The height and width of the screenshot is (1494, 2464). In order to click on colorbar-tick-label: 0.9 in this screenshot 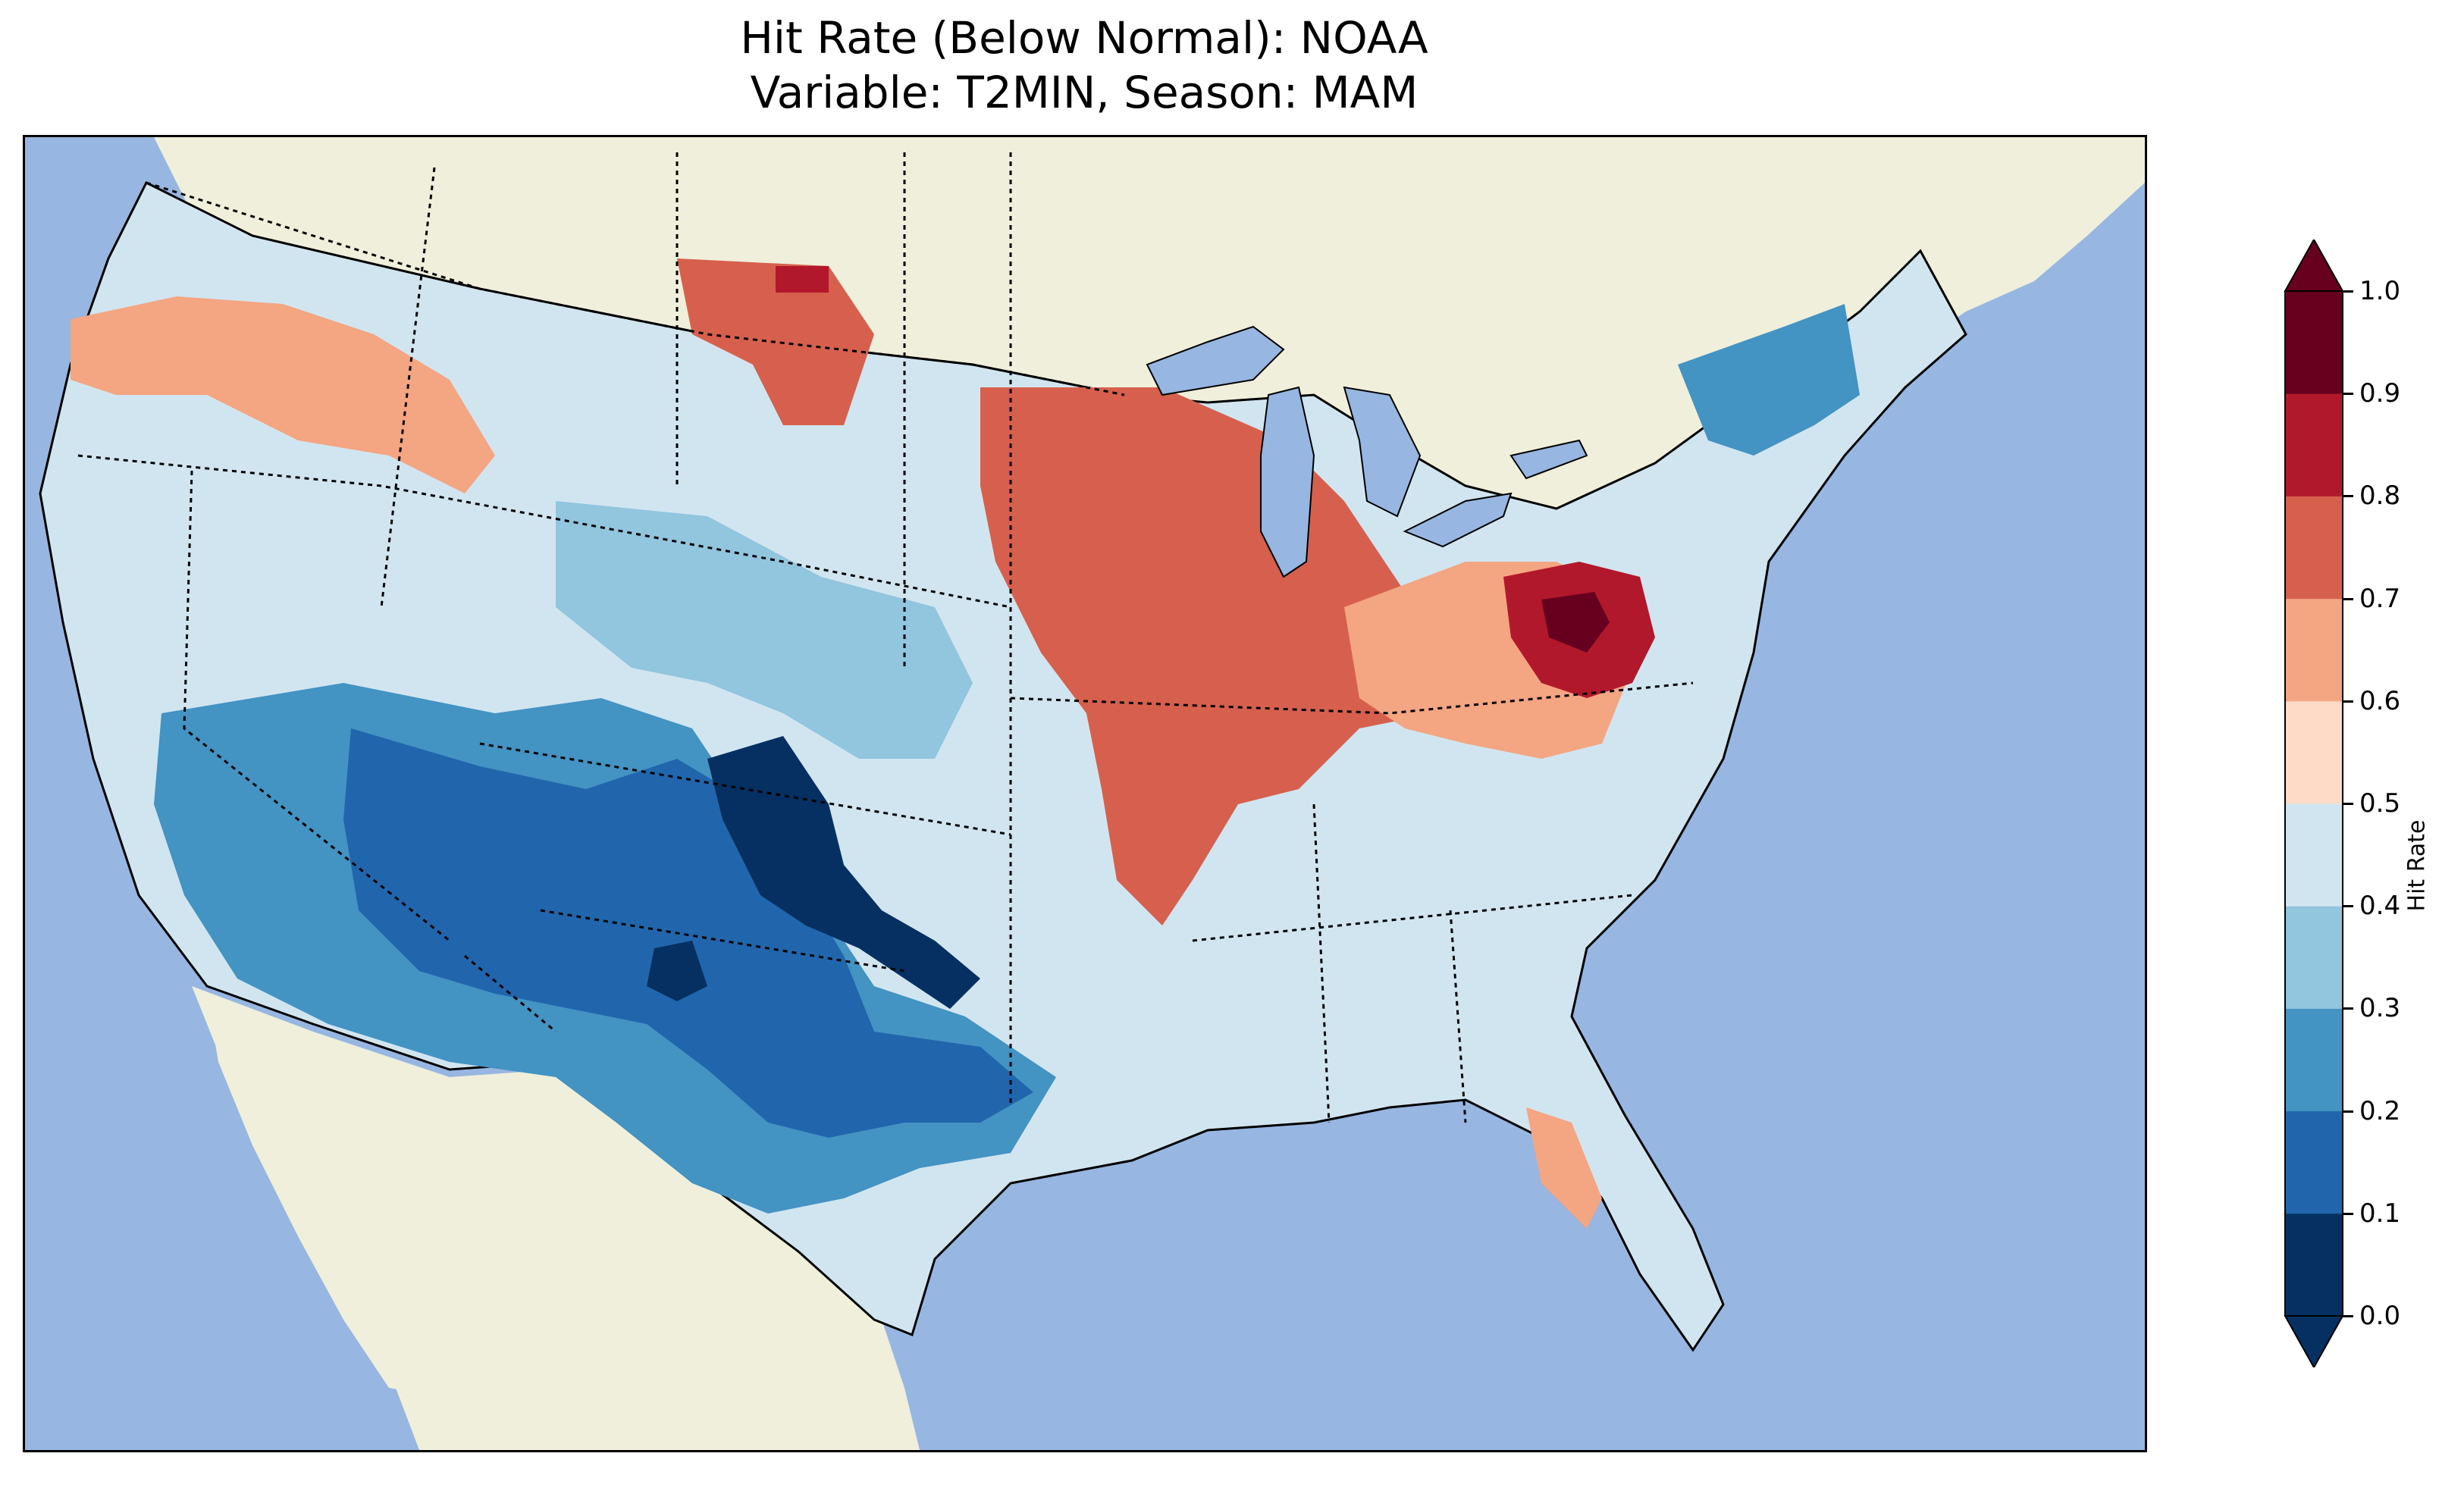, I will do `click(2380, 393)`.